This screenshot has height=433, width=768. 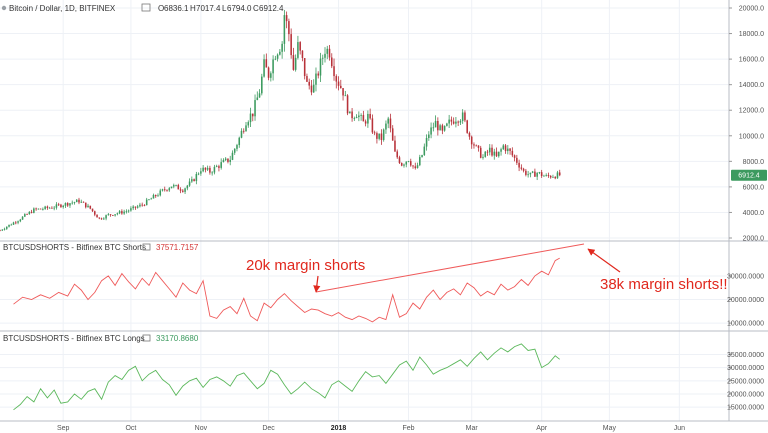 I want to click on longs-axis-tick-label: 25000.0000, so click(x=745, y=381).